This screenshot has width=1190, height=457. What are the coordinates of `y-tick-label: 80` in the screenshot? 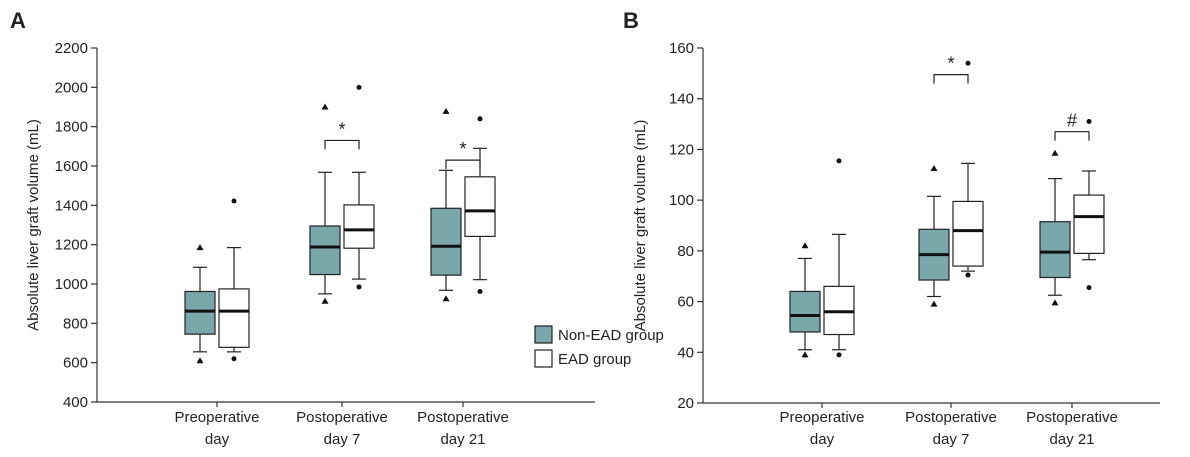 It's located at (685, 251).